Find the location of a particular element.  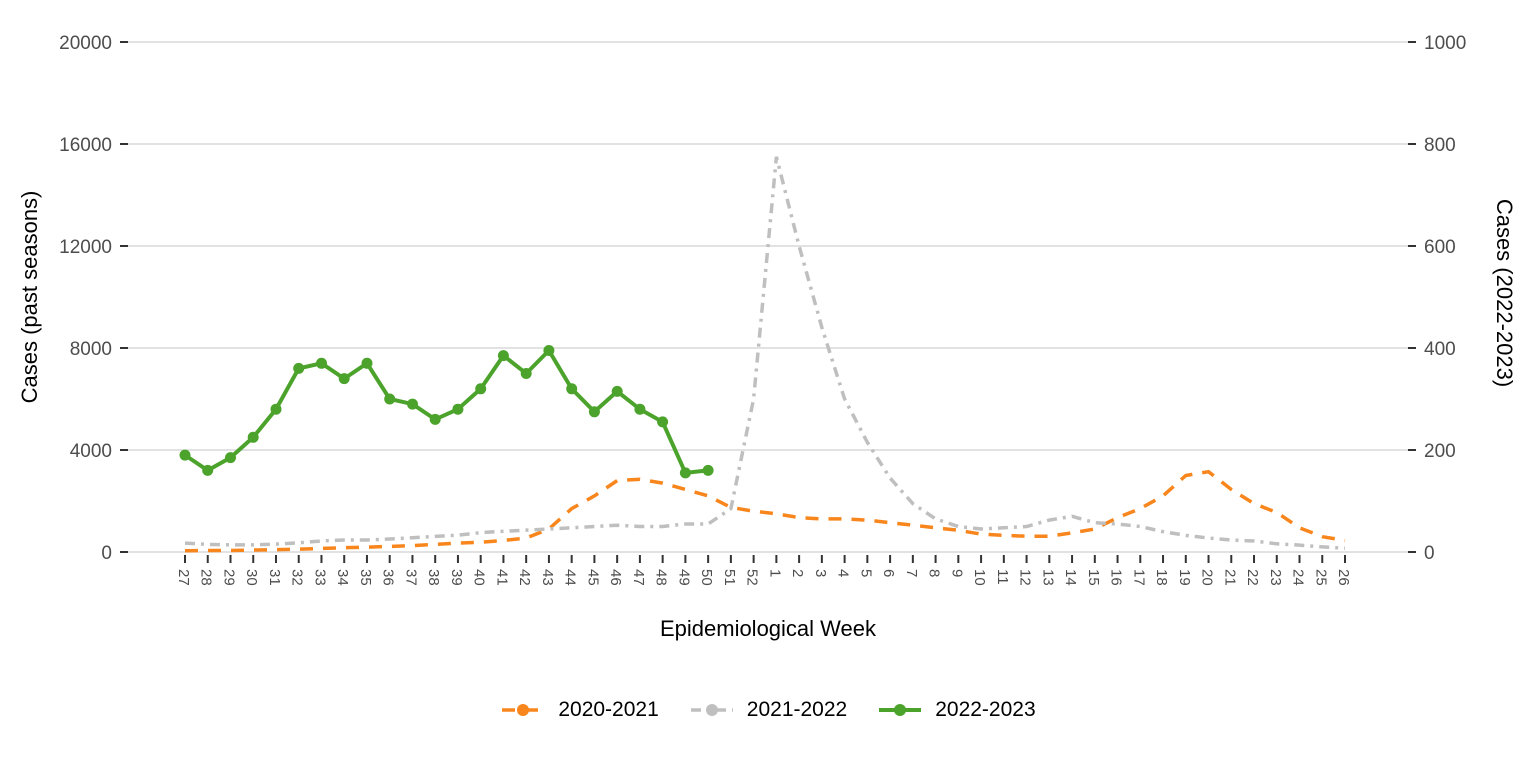

x-axis-tick-label: 1 is located at coordinates (774, 573).